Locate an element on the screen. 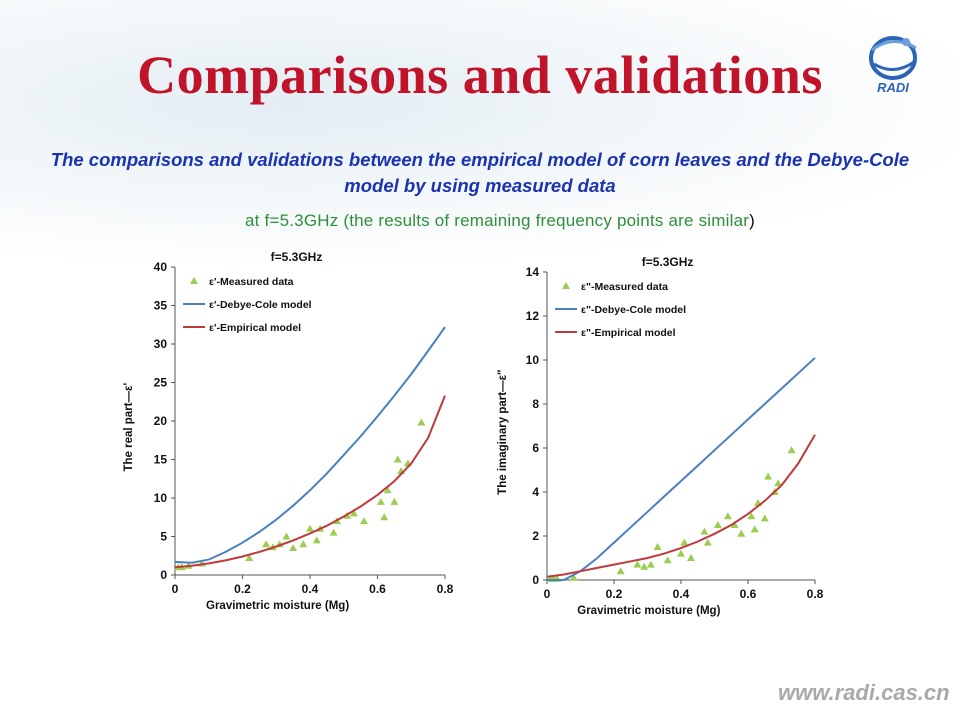 Image resolution: width=960 pixels, height=720 pixels. y-tick-label: 40 is located at coordinates (161, 267).